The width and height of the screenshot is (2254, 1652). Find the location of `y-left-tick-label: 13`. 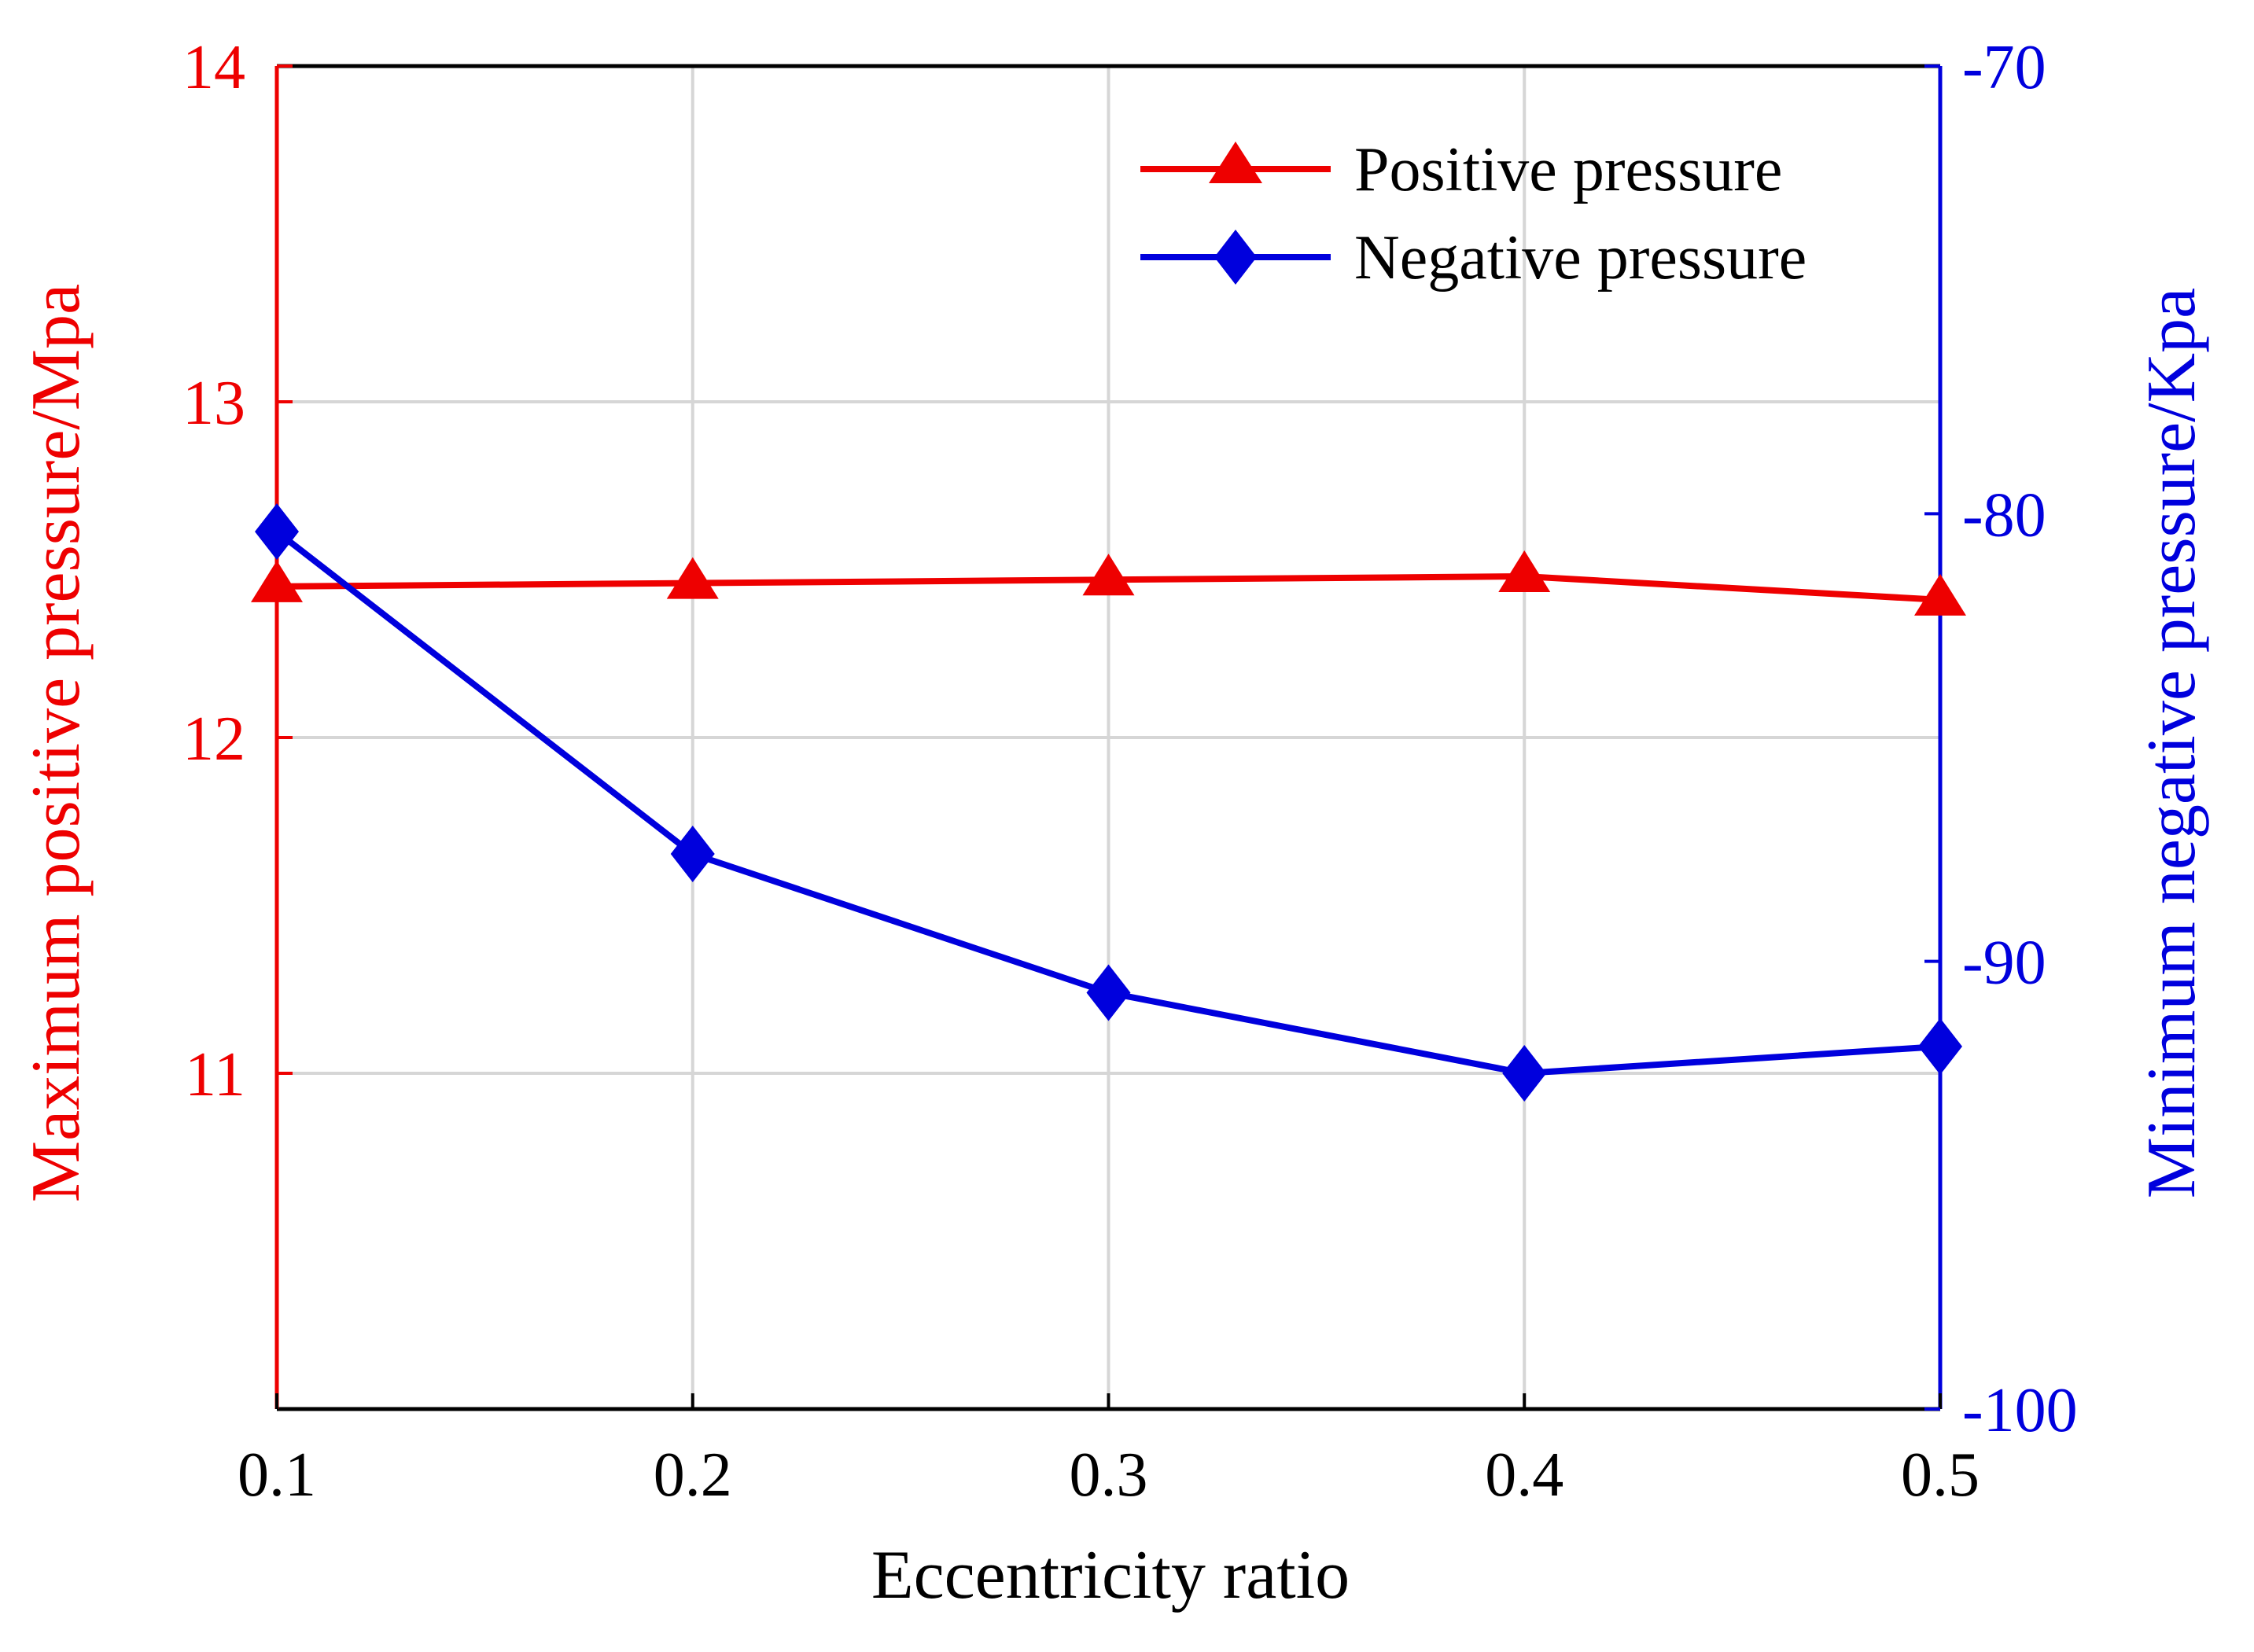

y-left-tick-label: 13 is located at coordinates (213, 403).